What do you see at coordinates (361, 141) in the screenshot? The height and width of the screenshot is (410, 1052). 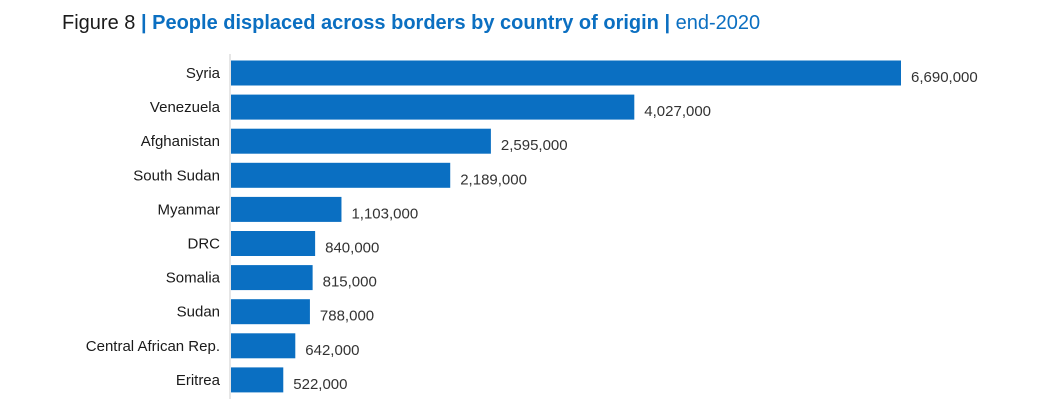 I see `bar-afghanistan` at bounding box center [361, 141].